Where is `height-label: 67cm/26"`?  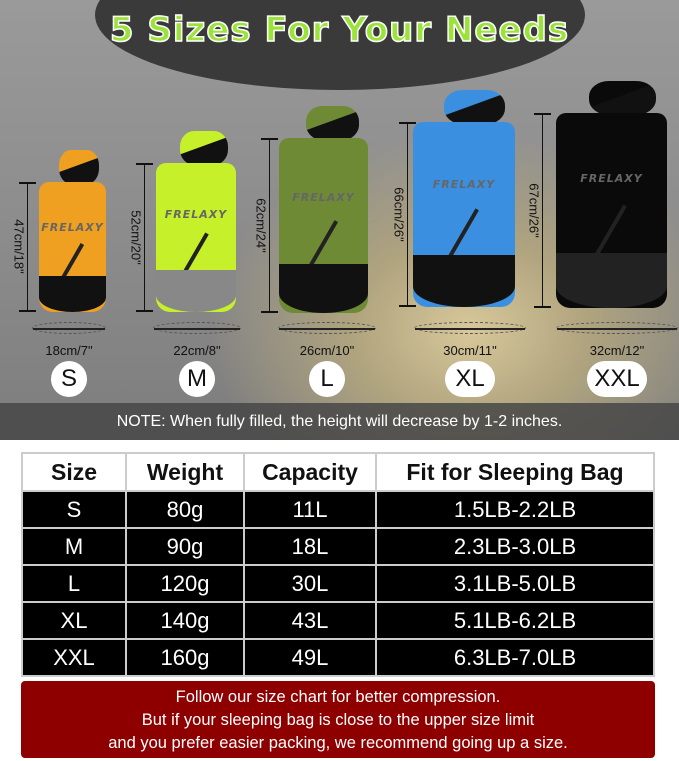 height-label: 67cm/26" is located at coordinates (534, 210).